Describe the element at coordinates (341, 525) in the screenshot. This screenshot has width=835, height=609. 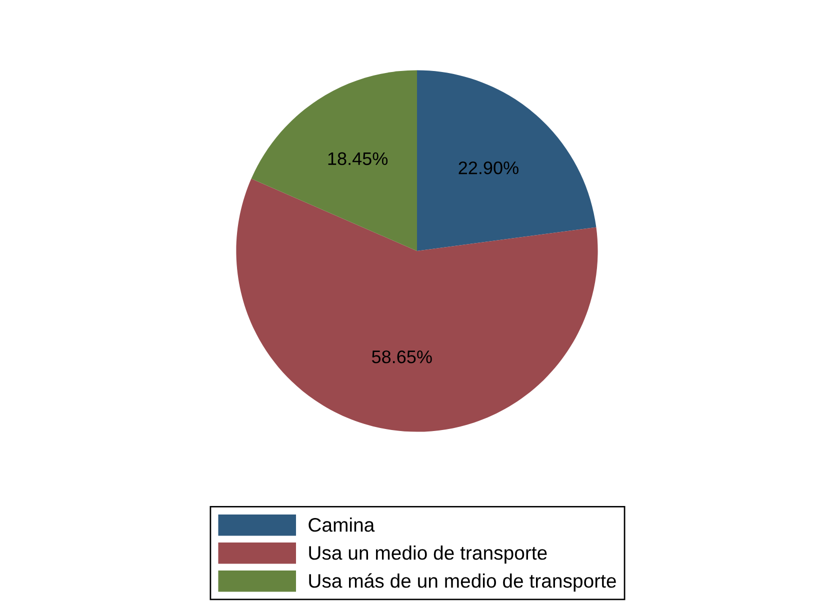
I see `legend-label: Camina` at that location.